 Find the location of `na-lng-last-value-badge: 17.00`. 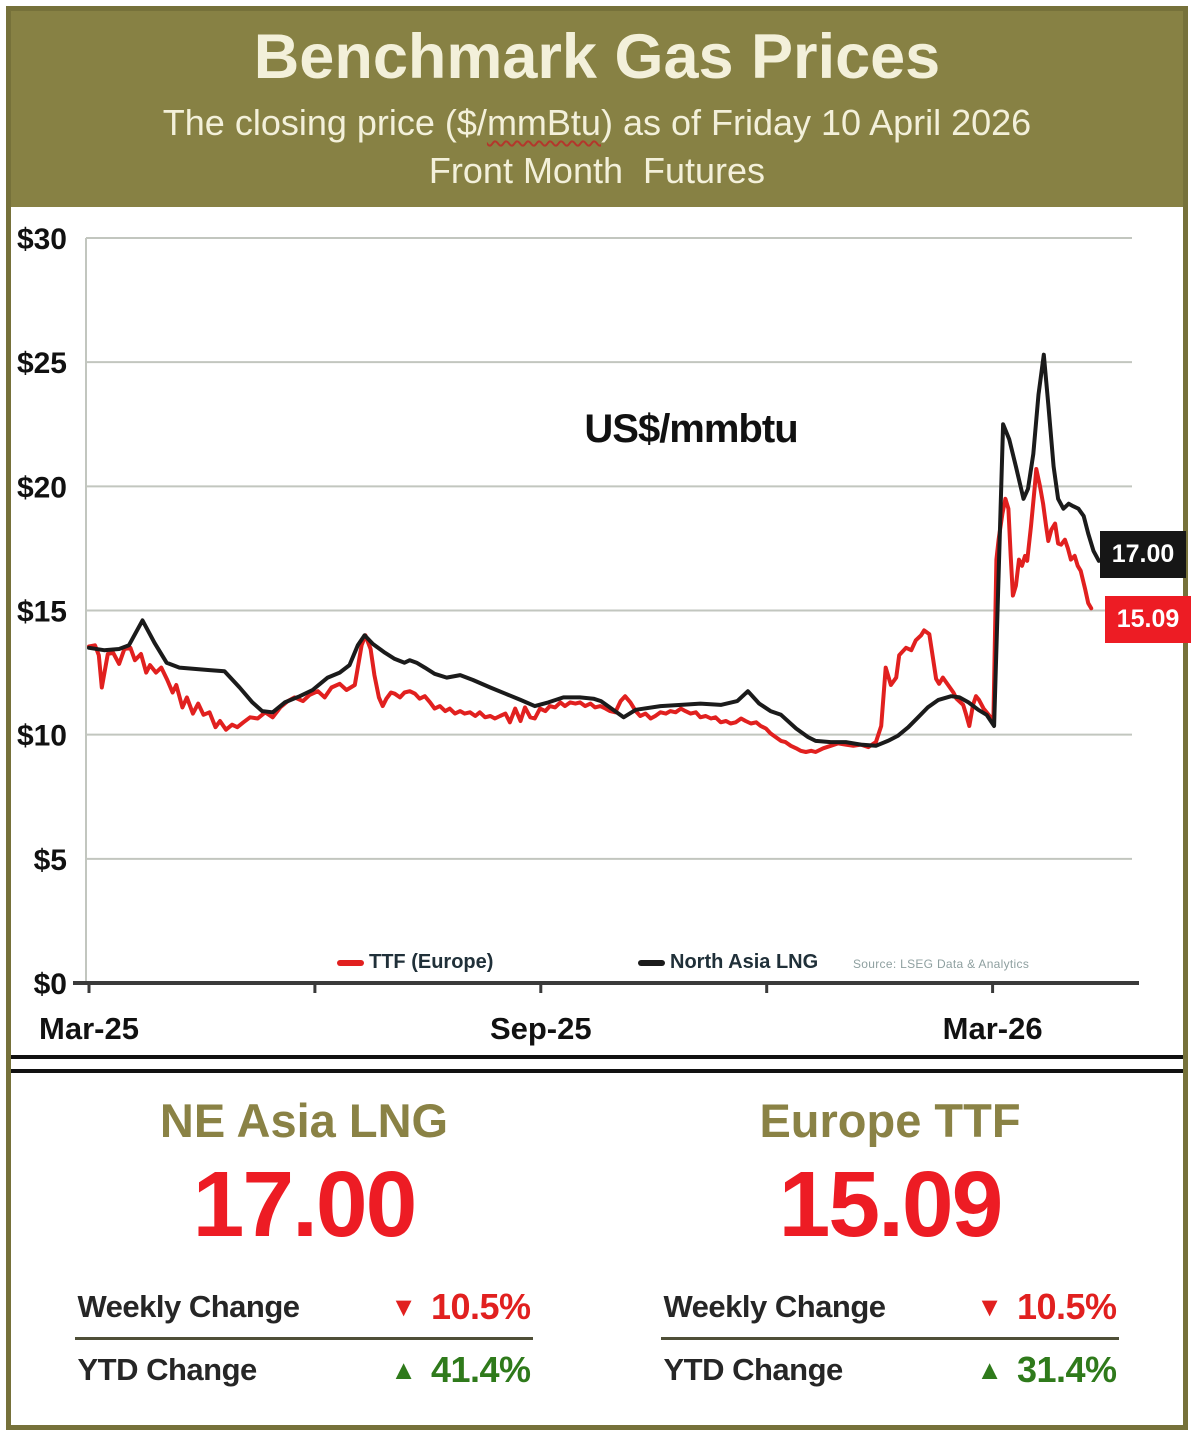

na-lng-last-value-badge: 17.00 is located at coordinates (1143, 554).